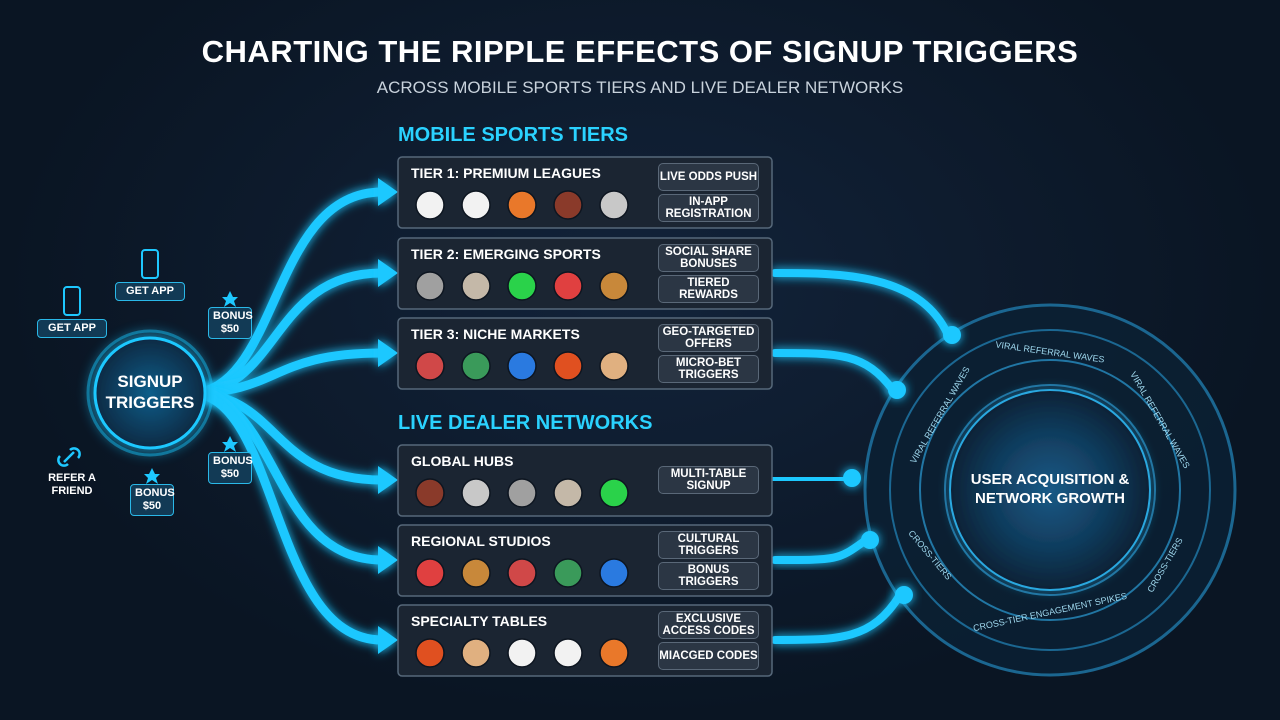 The width and height of the screenshot is (1280, 720). Describe the element at coordinates (708, 656) in the screenshot. I see `tag: MIACGED CODES` at that location.